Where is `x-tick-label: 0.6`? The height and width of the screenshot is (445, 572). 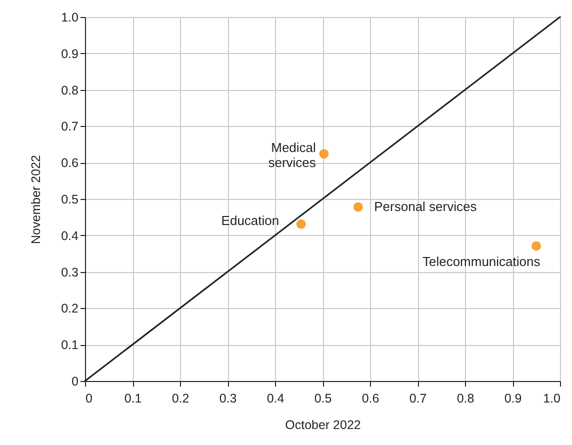 x-tick-label: 0.6 is located at coordinates (371, 399).